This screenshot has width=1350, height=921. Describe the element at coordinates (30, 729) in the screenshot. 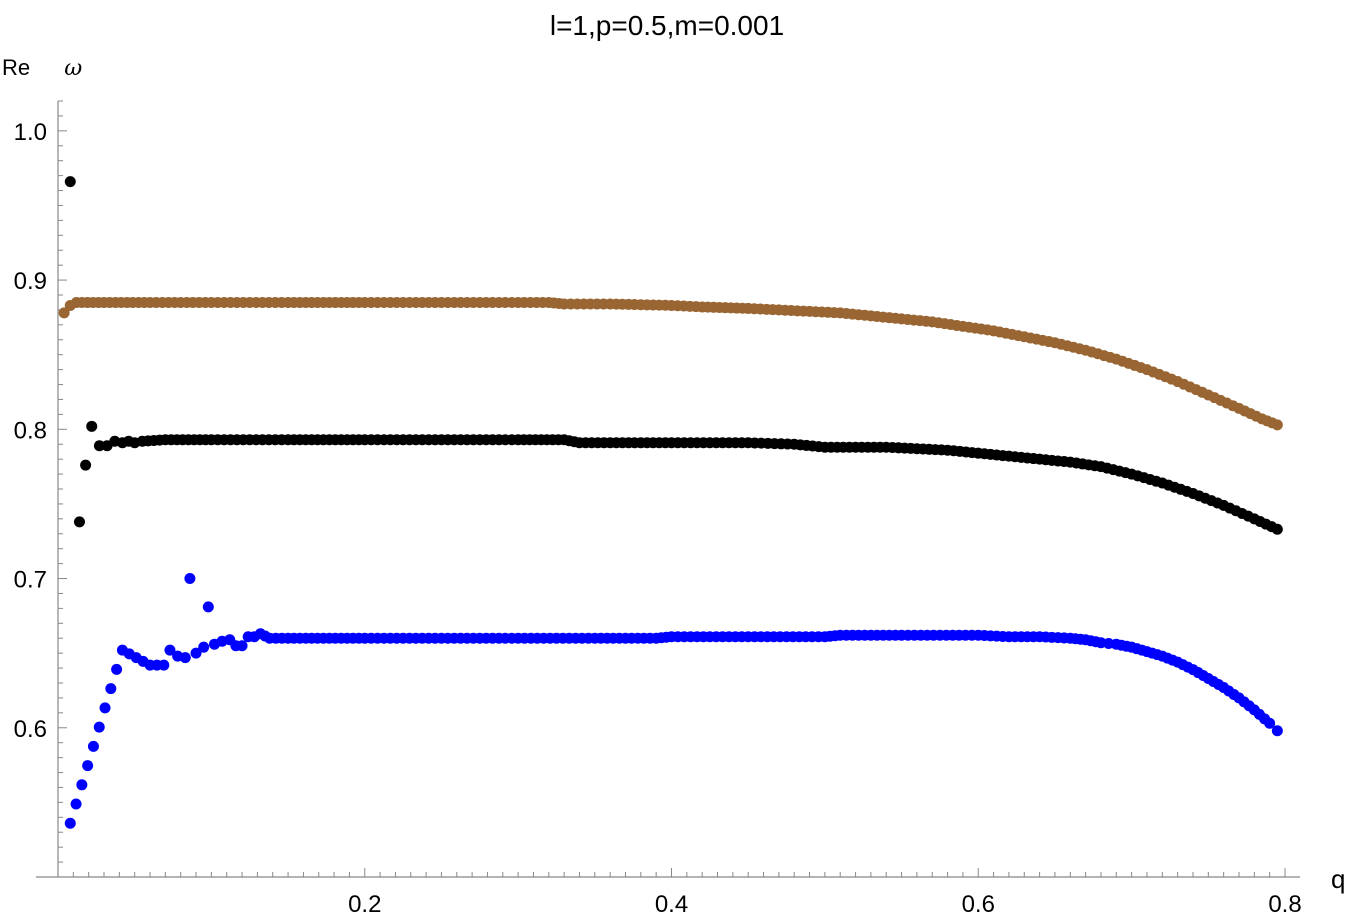

I see `y-tick-label: 0.6` at that location.